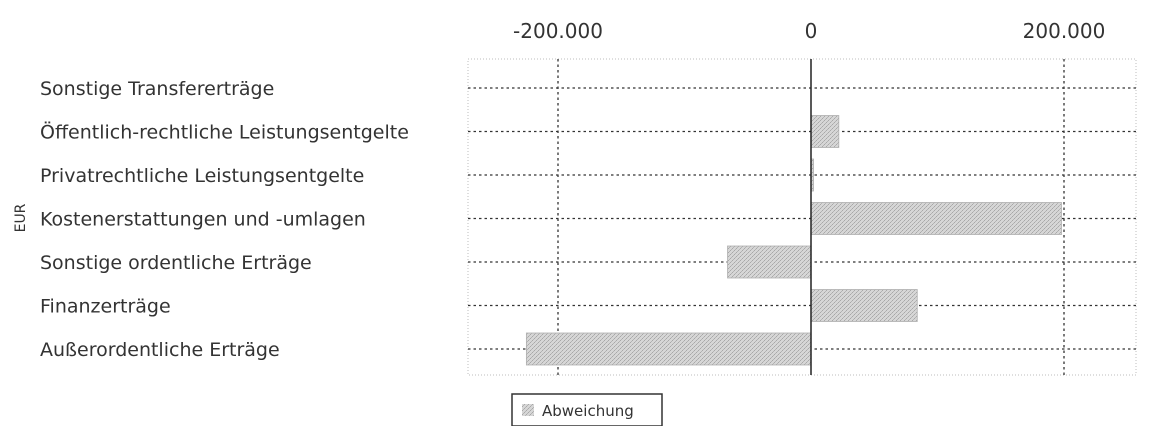  I want to click on category-label: Öffentlich-rechtliche Leistungsentgelte, so click(224, 132).